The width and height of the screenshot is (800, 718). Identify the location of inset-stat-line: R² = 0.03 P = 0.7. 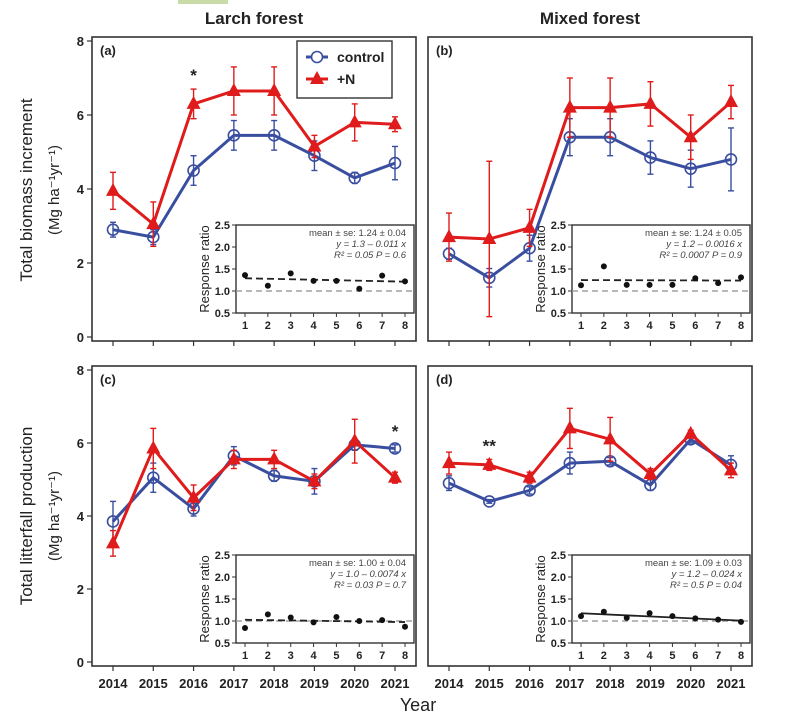
(370, 585).